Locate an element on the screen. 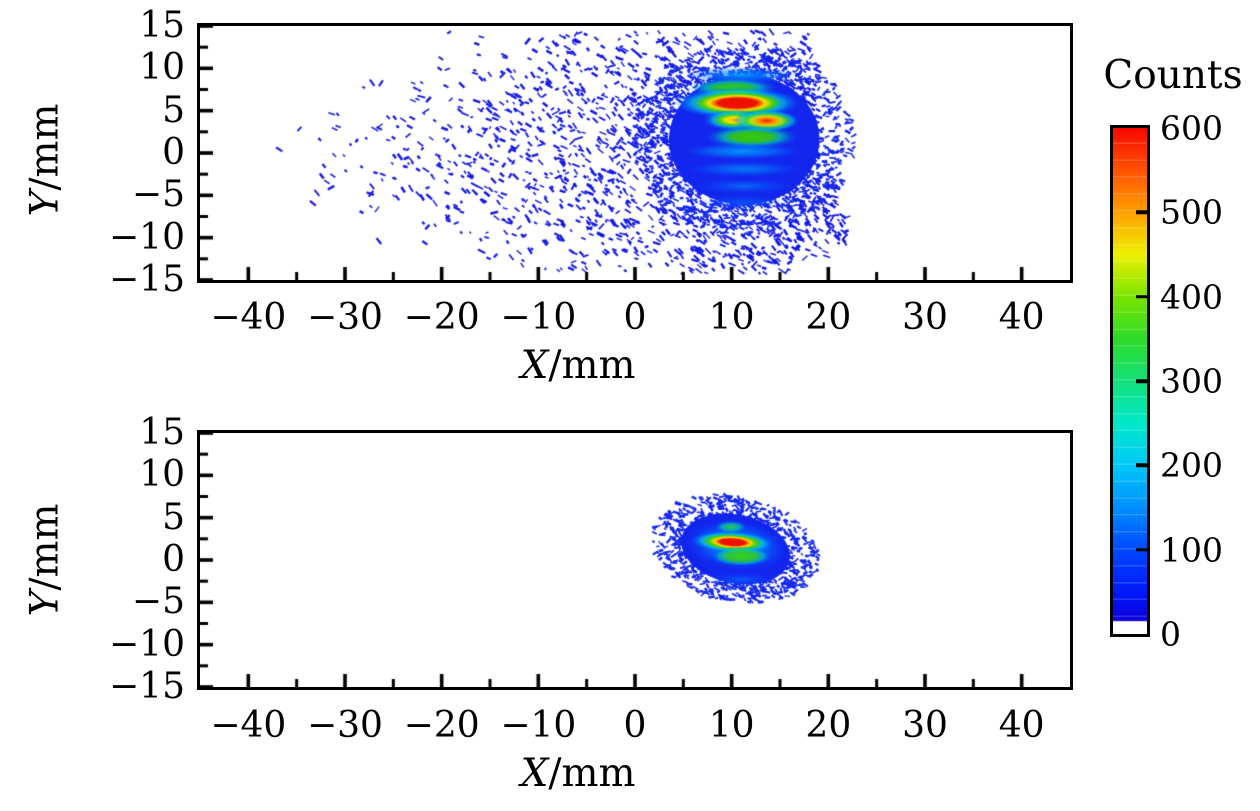 This screenshot has width=1260, height=811. x-tick-labels-top: −40 −30 −20 −10 0 10 20 30 40 is located at coordinates (635, 319).